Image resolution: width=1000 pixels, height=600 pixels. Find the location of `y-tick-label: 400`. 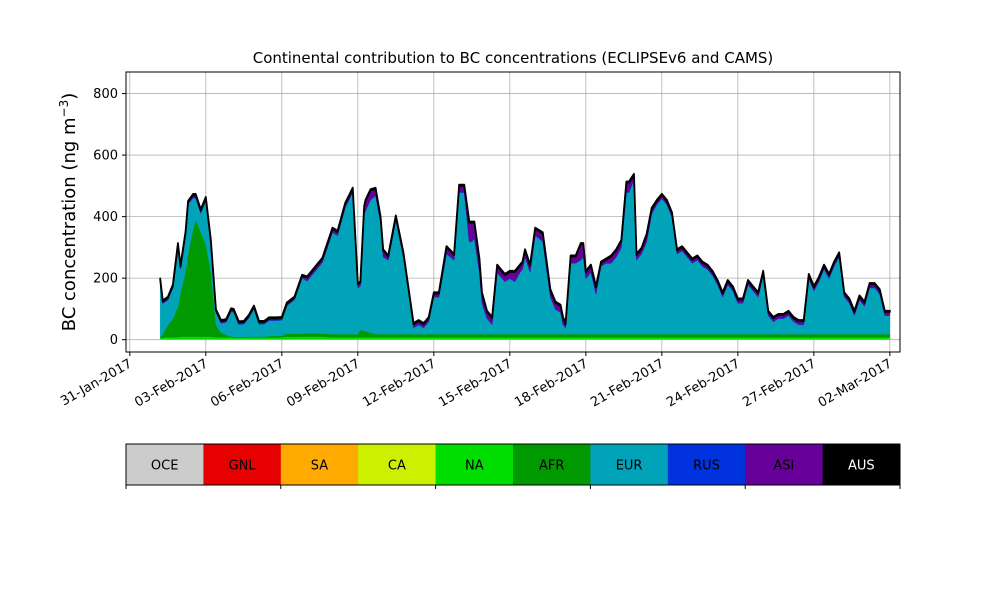

y-tick-label: 400 is located at coordinates (105, 217).